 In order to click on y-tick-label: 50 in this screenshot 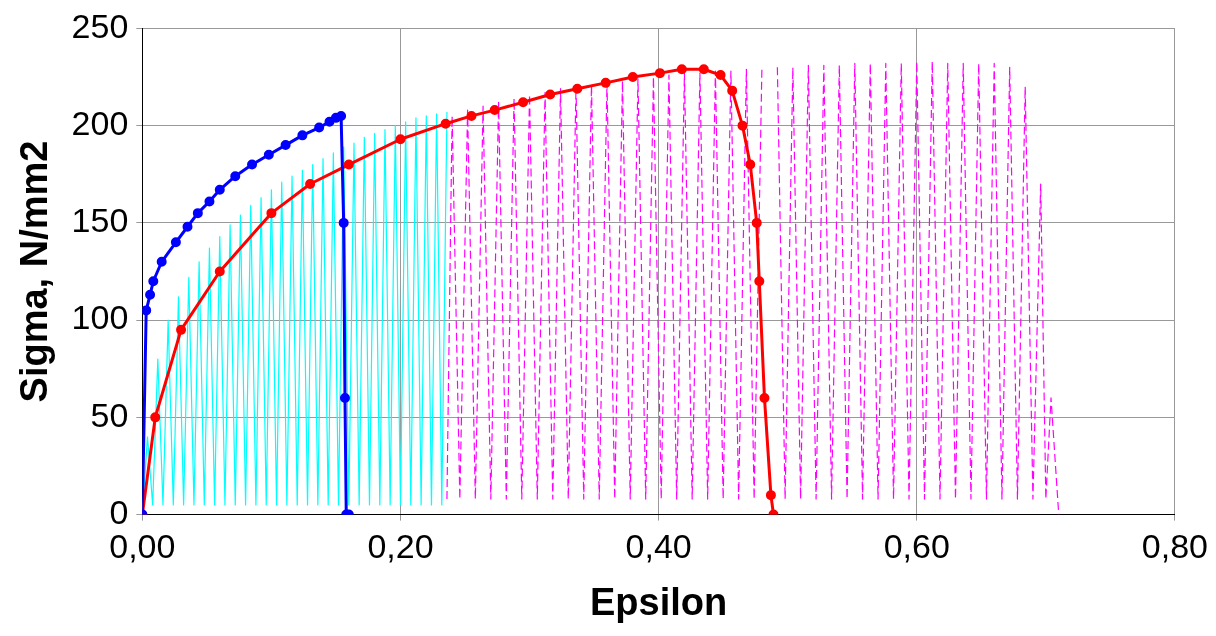, I will do `click(109, 414)`.